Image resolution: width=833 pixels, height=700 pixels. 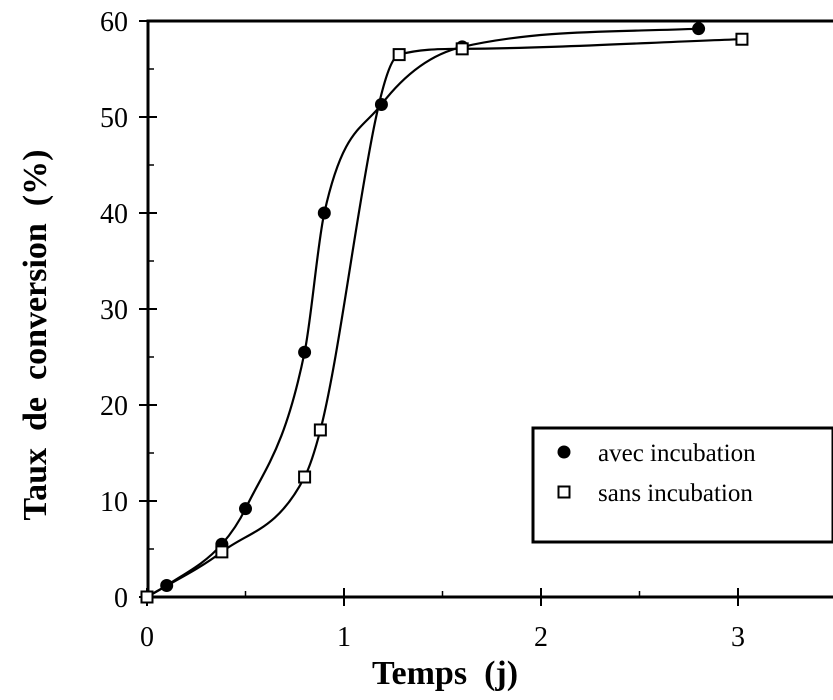 I want to click on y-tick-label: 40, so click(x=114, y=214).